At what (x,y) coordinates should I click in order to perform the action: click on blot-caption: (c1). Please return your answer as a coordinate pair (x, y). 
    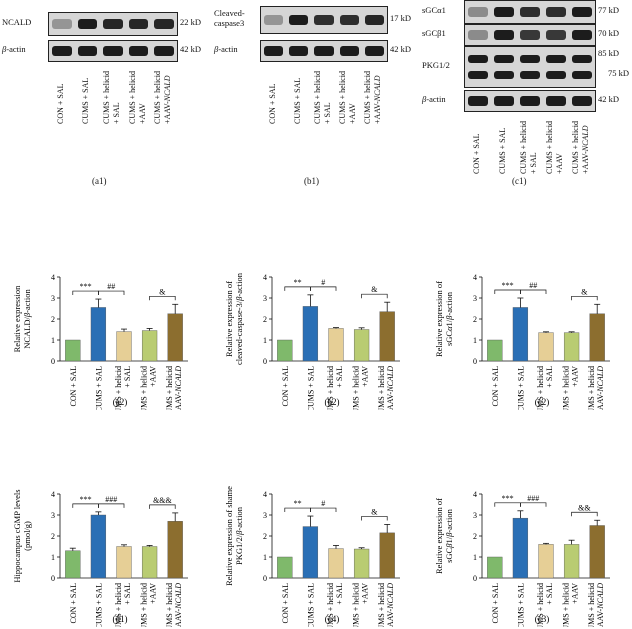
    Looking at the image, I should click on (519, 181).